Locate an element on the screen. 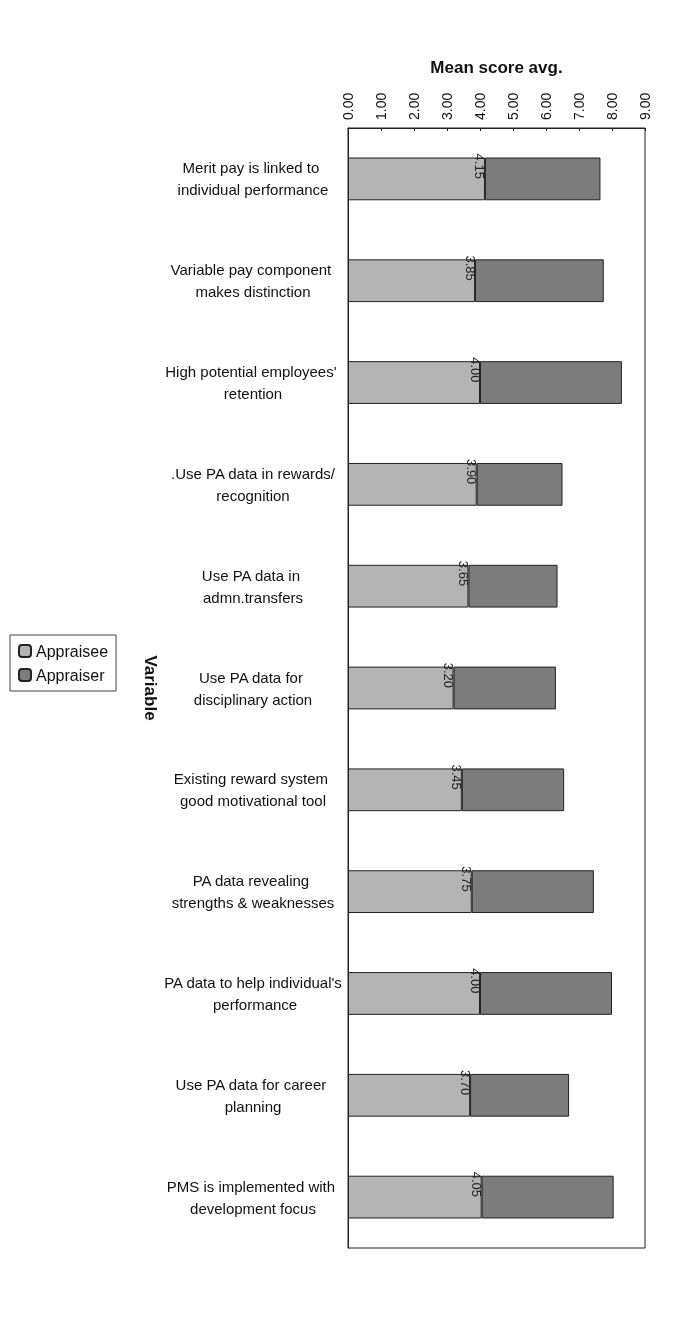 The image size is (693, 1326). x-tick-label: 1.00 is located at coordinates (381, 106).